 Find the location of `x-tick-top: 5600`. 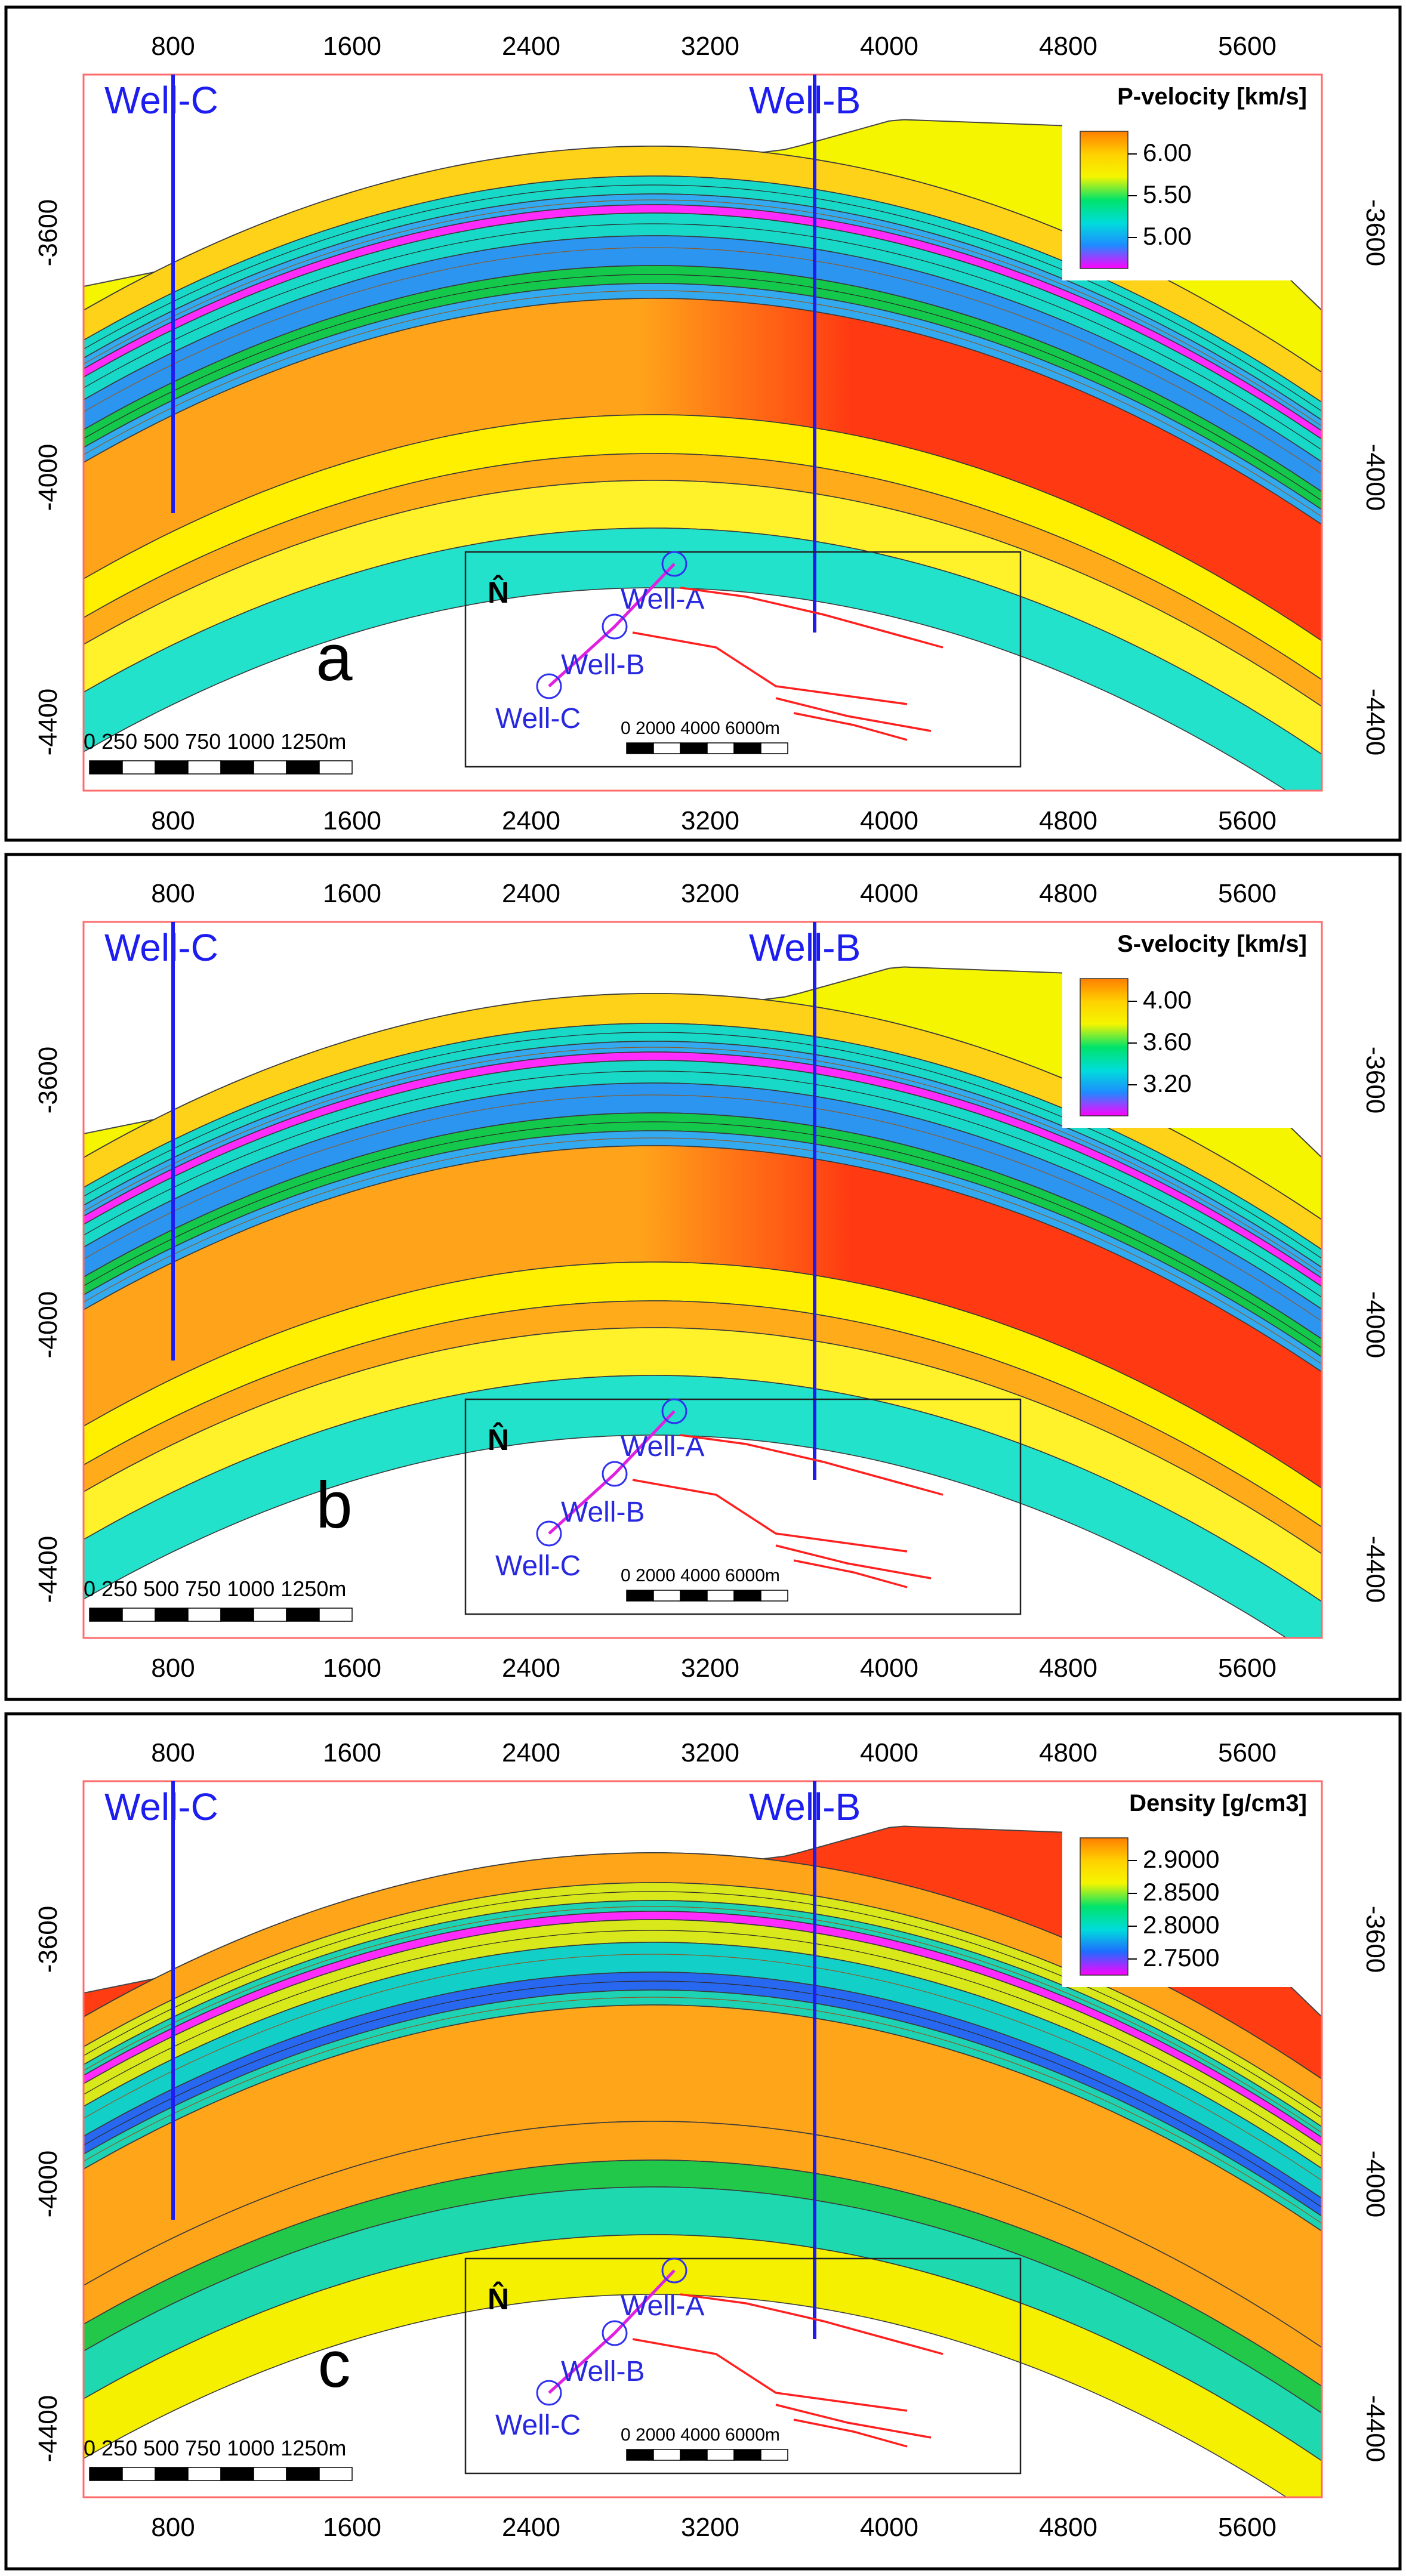

x-tick-top: 5600 is located at coordinates (1247, 47).